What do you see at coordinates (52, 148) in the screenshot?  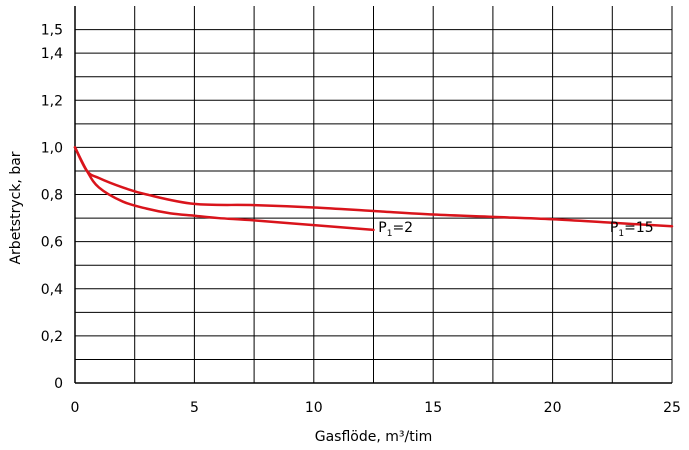 I see `y-tick-label: 1,0` at bounding box center [52, 148].